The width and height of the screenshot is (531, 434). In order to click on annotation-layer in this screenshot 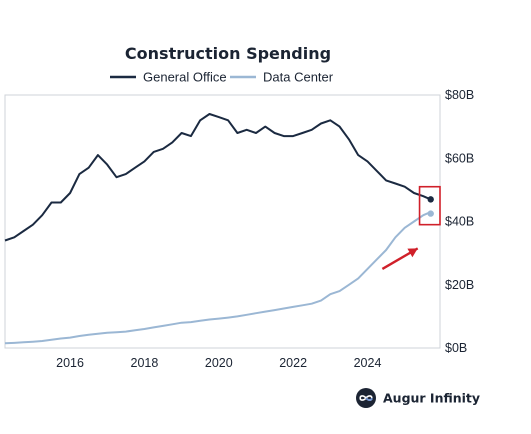, I will do `click(411, 227)`.